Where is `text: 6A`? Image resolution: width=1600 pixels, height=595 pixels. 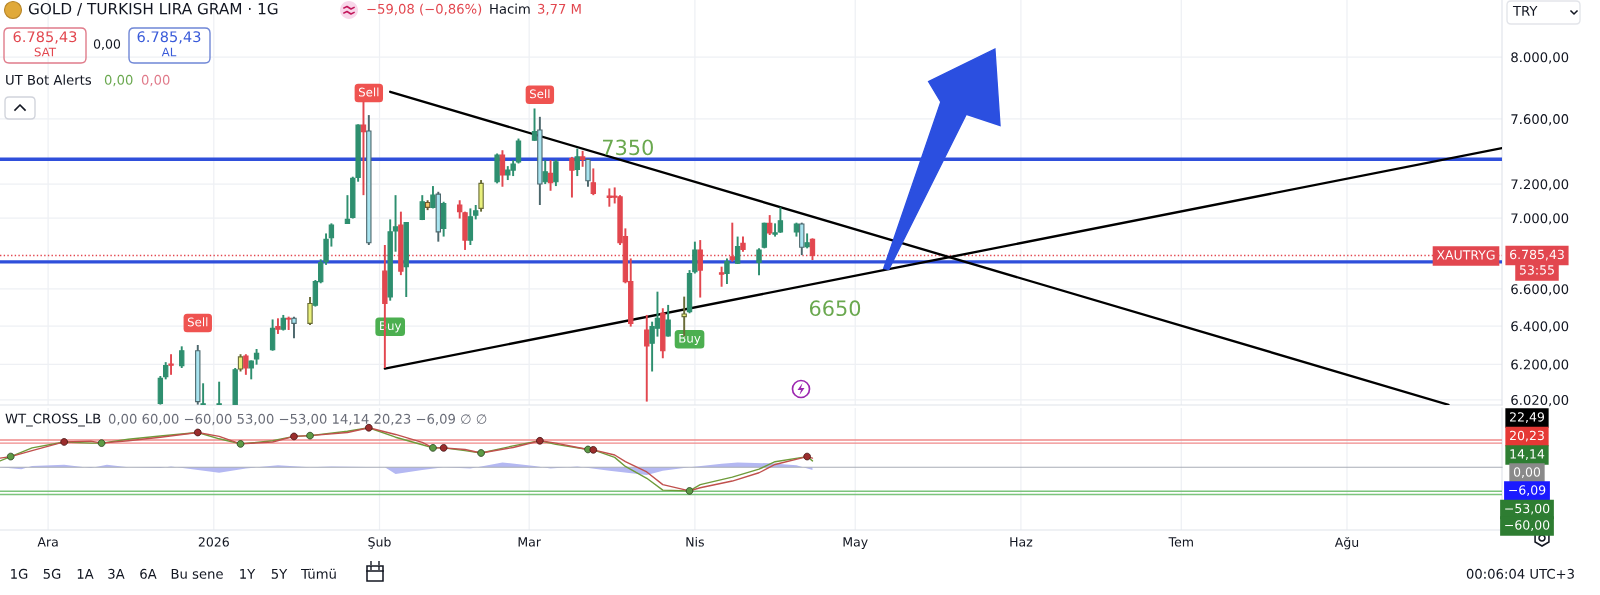 text: 6A is located at coordinates (148, 573).